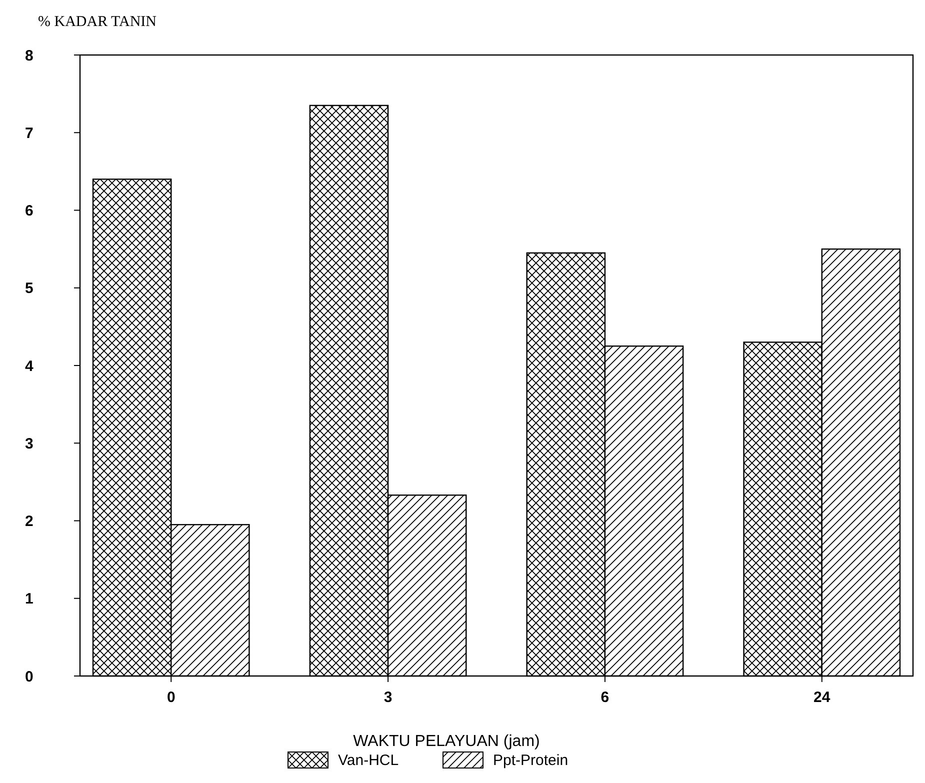 The height and width of the screenshot is (783, 925). Describe the element at coordinates (29, 677) in the screenshot. I see `y-tick-label: 0` at that location.